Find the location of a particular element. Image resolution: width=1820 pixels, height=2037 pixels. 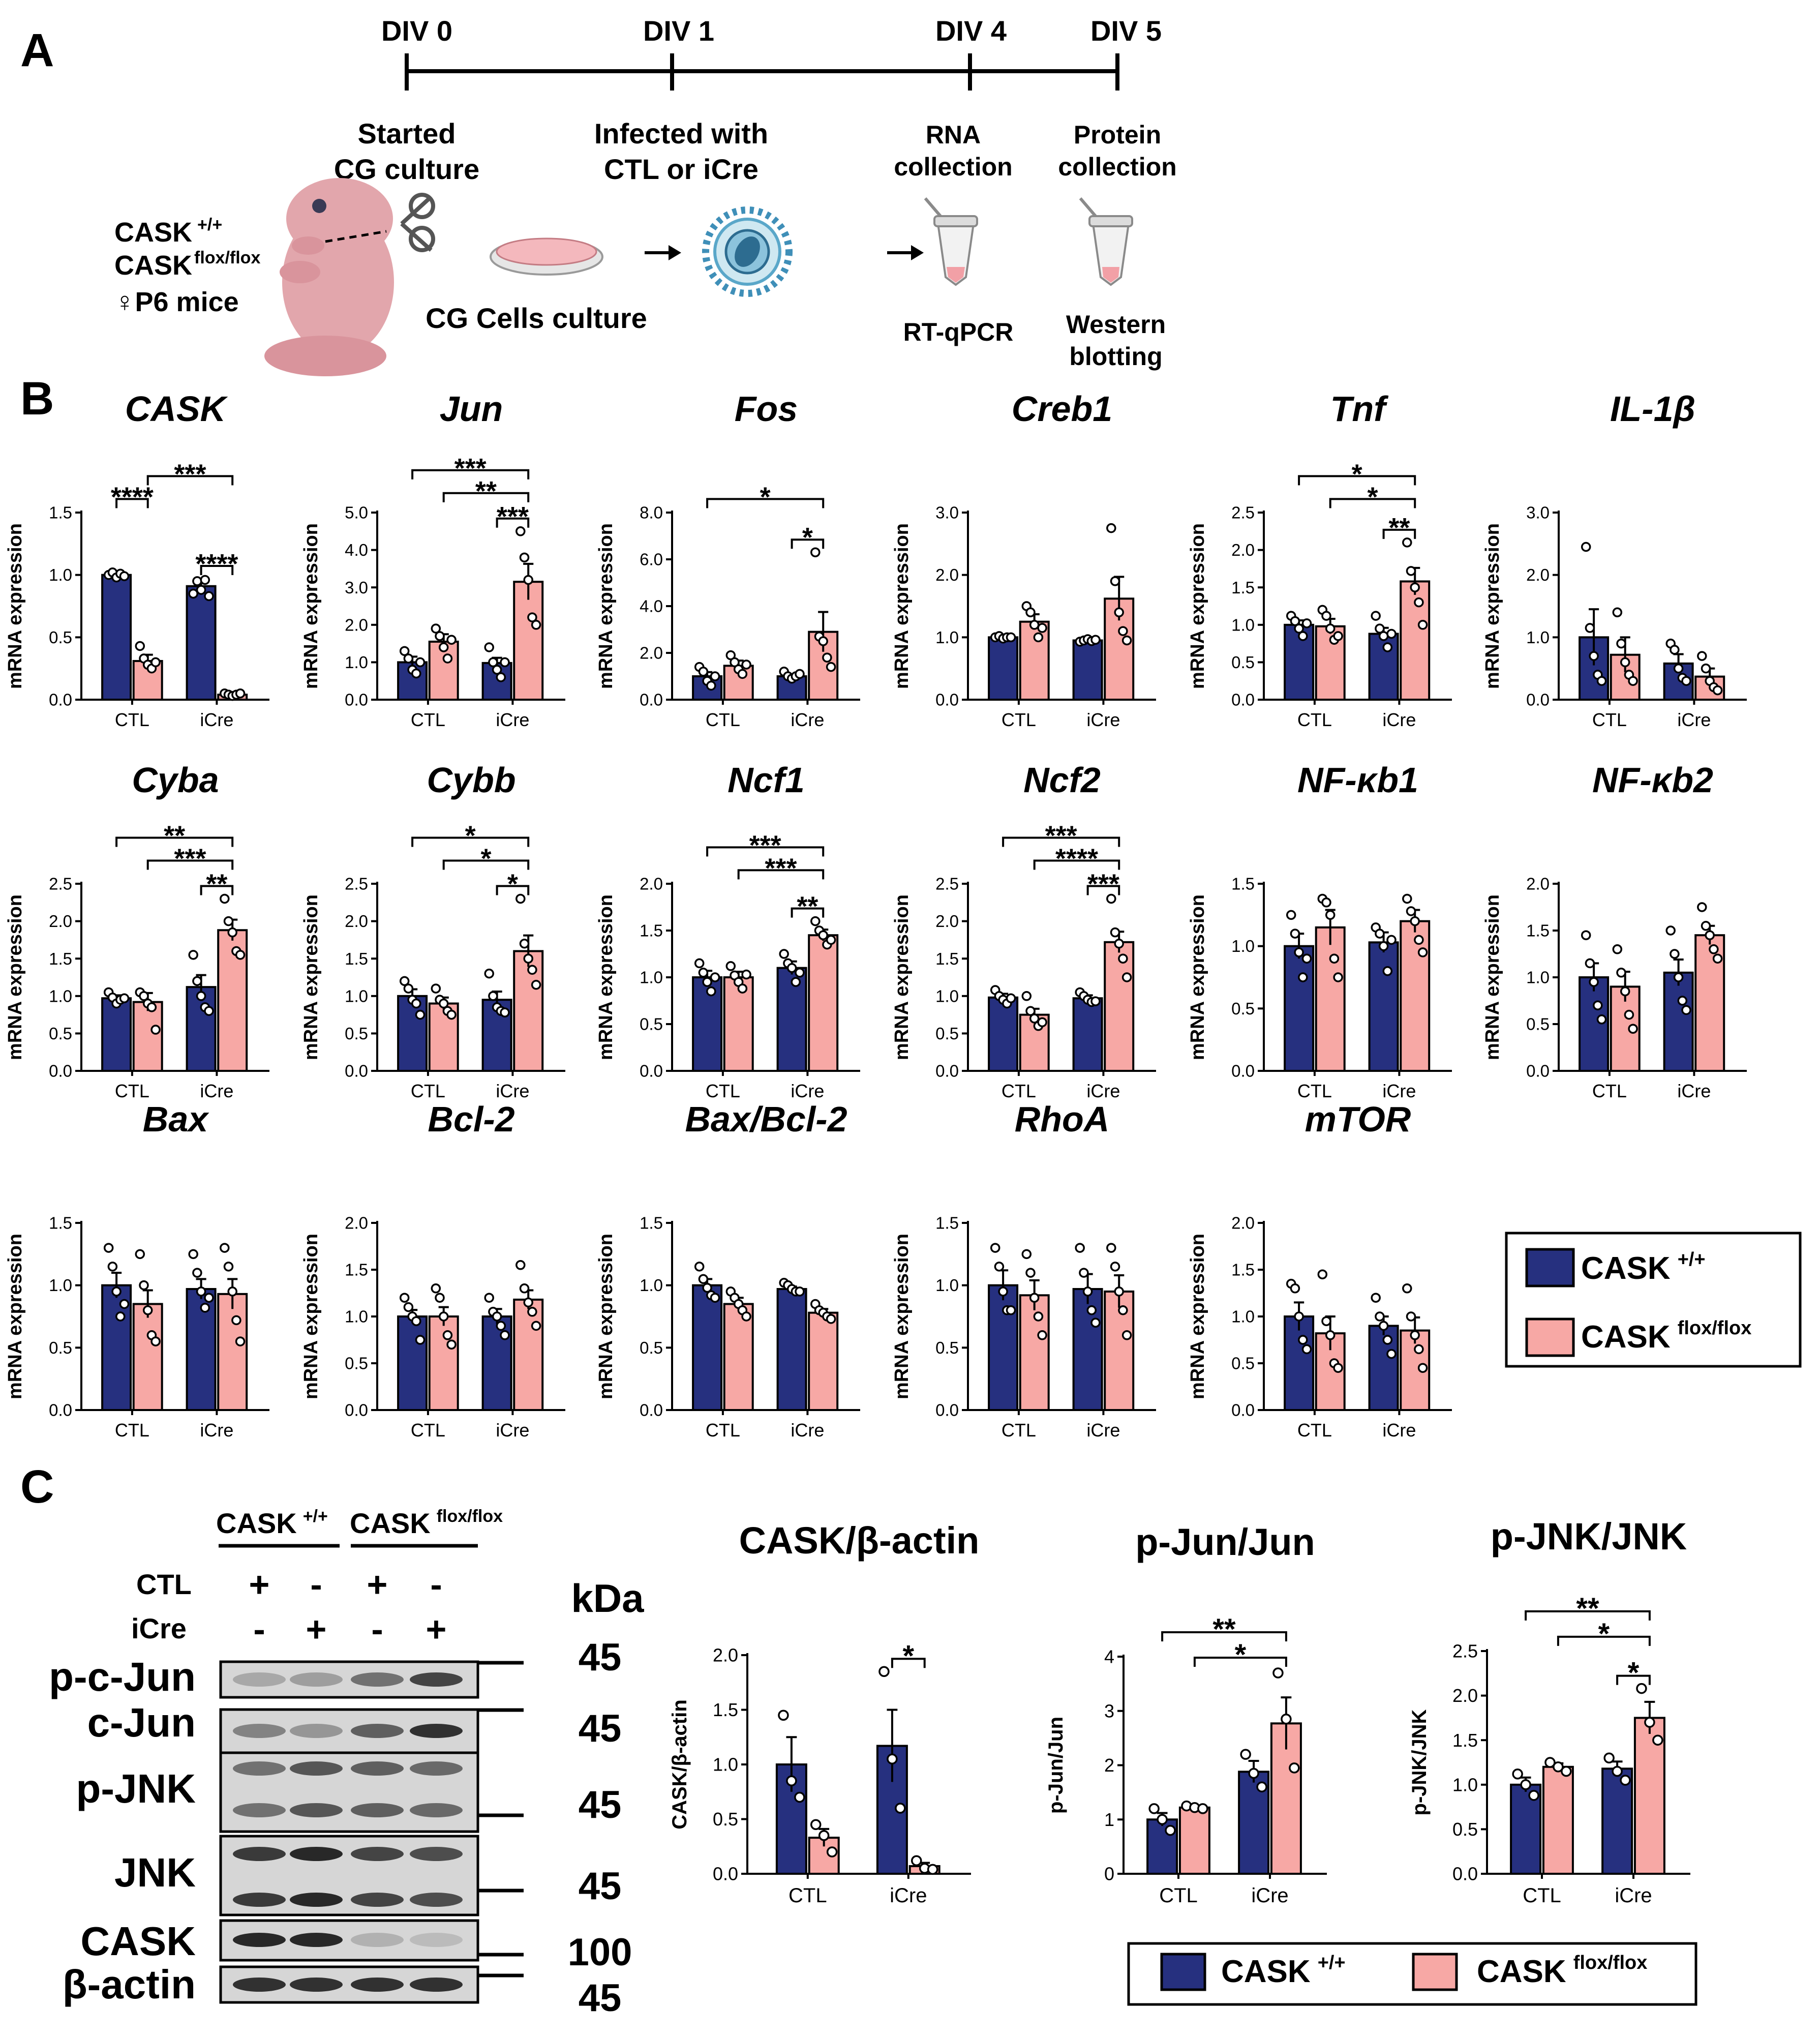

chart-Bax: Bax 0.0 0.5 1.0 1.5 mRNA expression CTL iCre is located at coordinates (137, 1270).